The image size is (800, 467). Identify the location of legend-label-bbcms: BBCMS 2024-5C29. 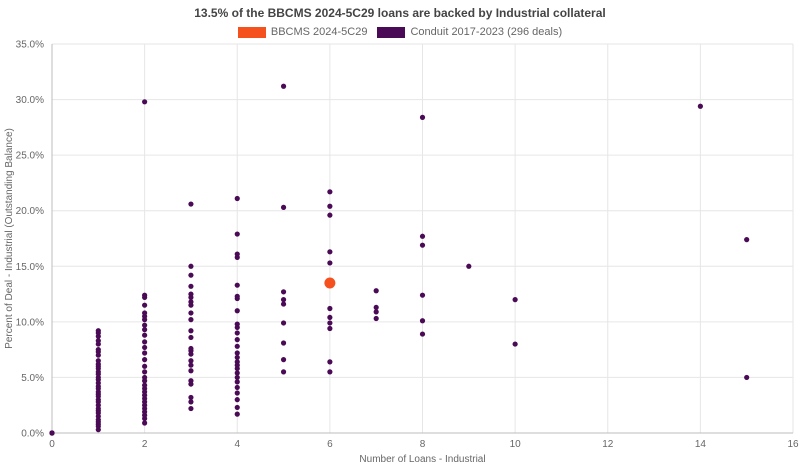
(319, 32).